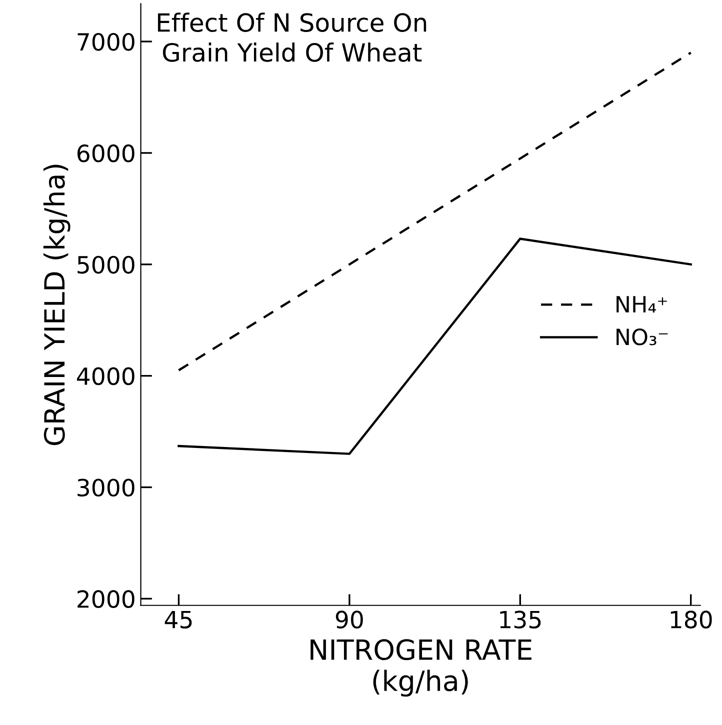 The width and height of the screenshot is (722, 725). Describe the element at coordinates (641, 304) in the screenshot. I see `legend-label: NH₄⁺` at that location.